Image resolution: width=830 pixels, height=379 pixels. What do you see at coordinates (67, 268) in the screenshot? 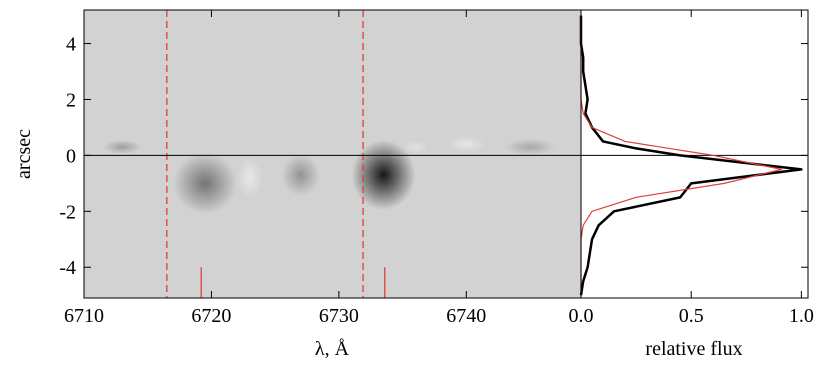
I see `y-tick-label: -4` at bounding box center [67, 268].